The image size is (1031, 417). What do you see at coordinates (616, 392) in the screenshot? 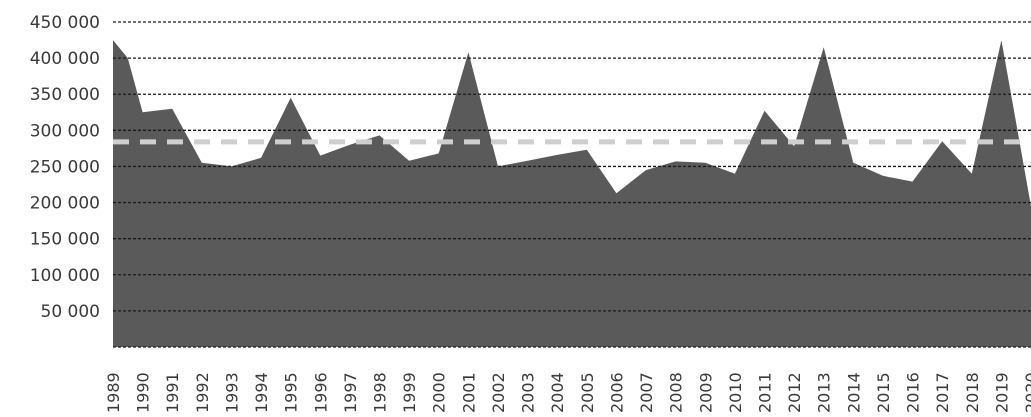
I see `x-tick-label: 2006` at bounding box center [616, 392].